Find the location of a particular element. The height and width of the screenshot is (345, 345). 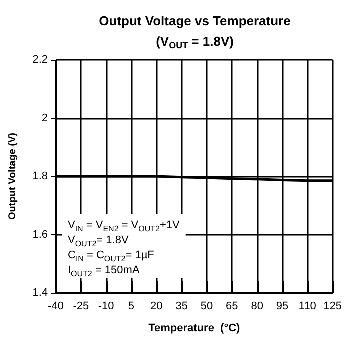

x-tick-label: -10 is located at coordinates (106, 306).